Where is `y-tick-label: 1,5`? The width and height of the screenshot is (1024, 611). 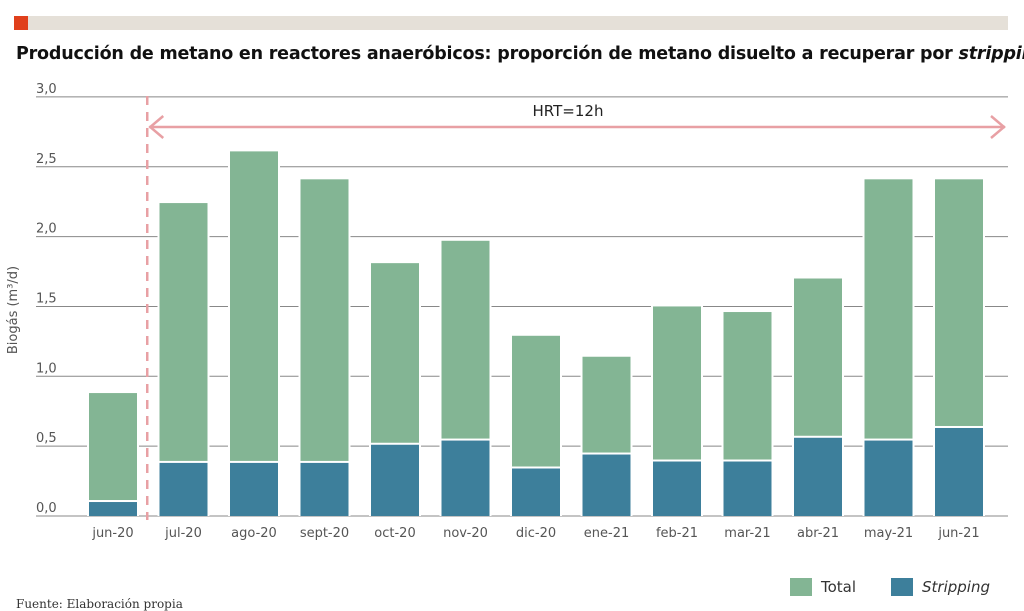
y-tick-label: 1,5 is located at coordinates (46, 298).